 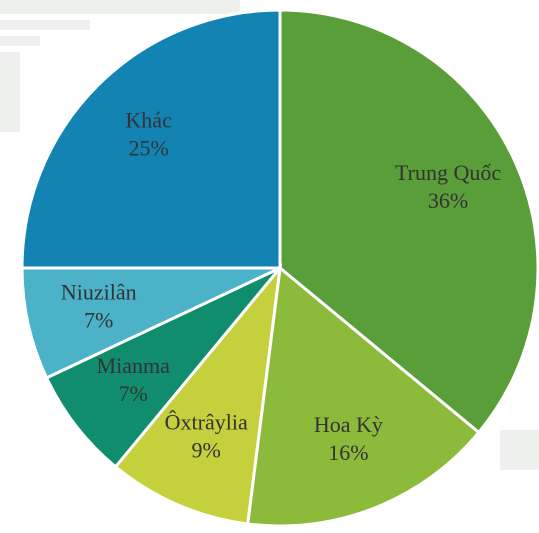 I want to click on slice-label: Trung Quốc, so click(x=448, y=172).